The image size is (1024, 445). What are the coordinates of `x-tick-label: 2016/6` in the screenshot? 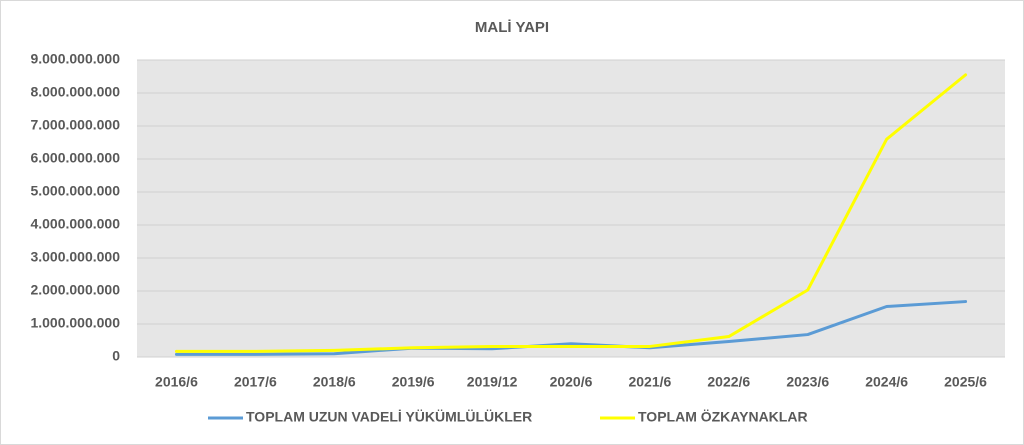 It's located at (176, 382).